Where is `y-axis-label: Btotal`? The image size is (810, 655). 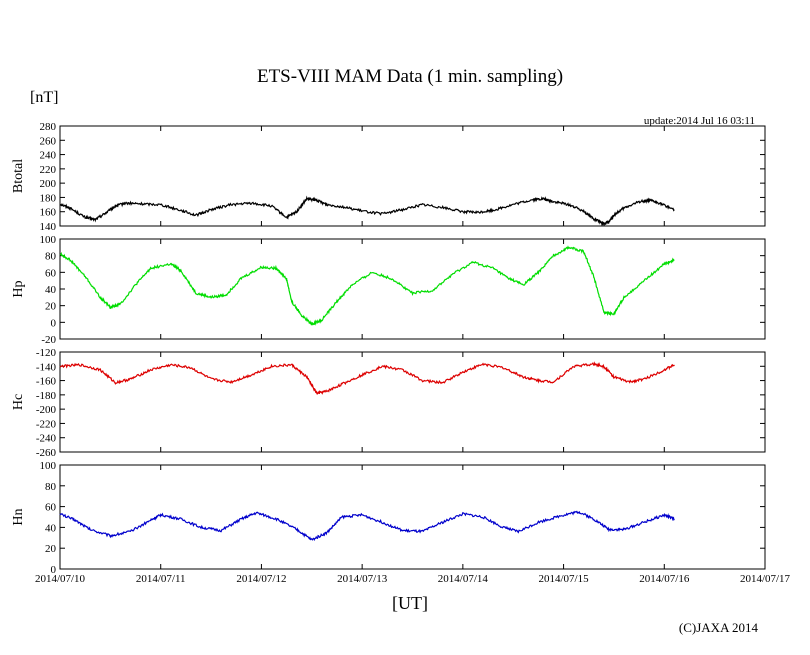 y-axis-label: Btotal is located at coordinates (18, 176).